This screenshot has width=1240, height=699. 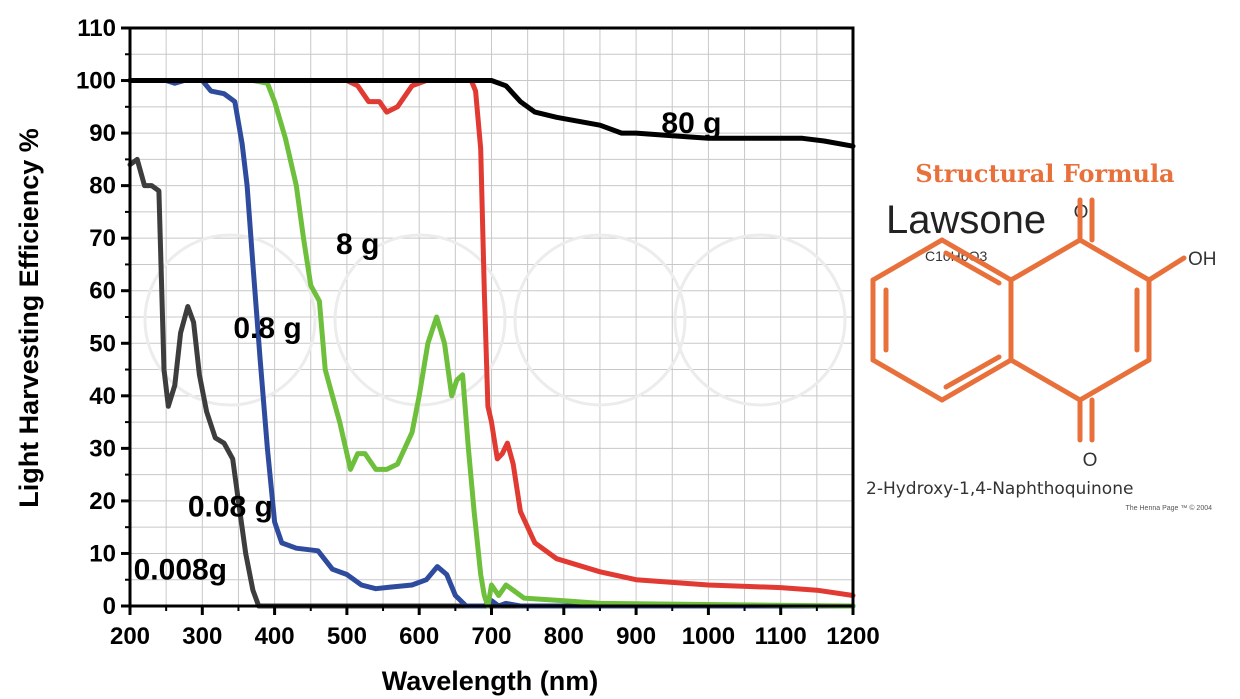 What do you see at coordinates (347, 636) in the screenshot?
I see `x-tick-label: 500` at bounding box center [347, 636].